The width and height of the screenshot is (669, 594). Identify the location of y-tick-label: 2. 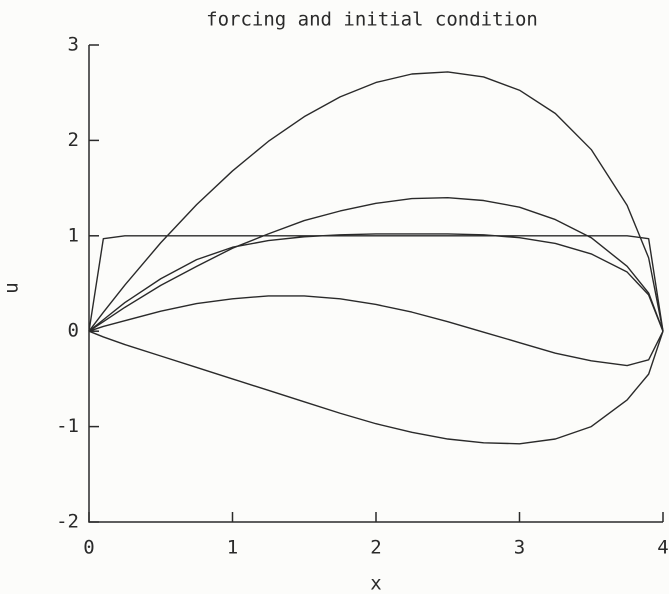
(73, 140).